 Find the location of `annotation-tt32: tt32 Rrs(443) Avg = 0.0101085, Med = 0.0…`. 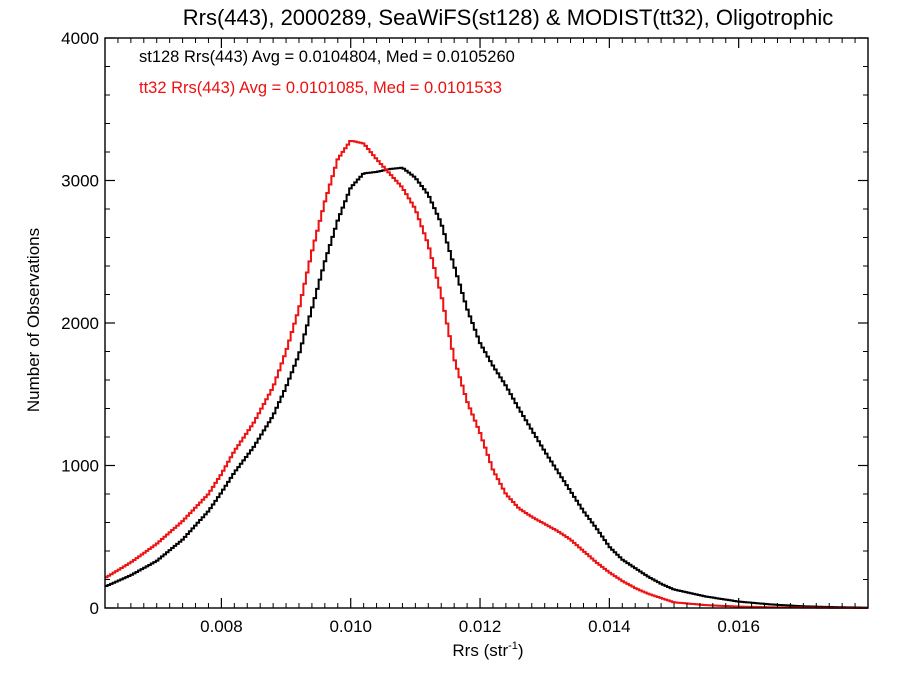

annotation-tt32: tt32 Rrs(443) Avg = 0.0101085, Med = 0.0… is located at coordinates (320, 88).